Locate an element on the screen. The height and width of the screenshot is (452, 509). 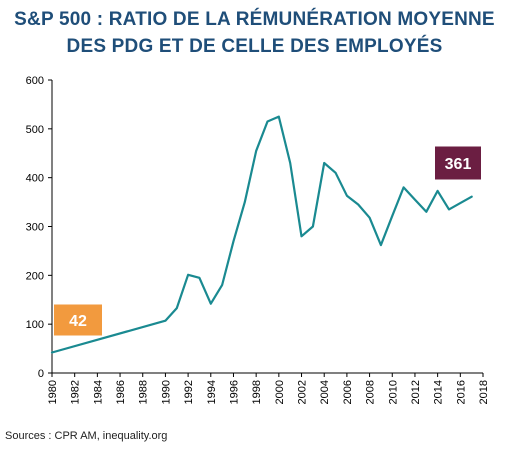
x-tick-label: 2012 is located at coordinates (416, 392).